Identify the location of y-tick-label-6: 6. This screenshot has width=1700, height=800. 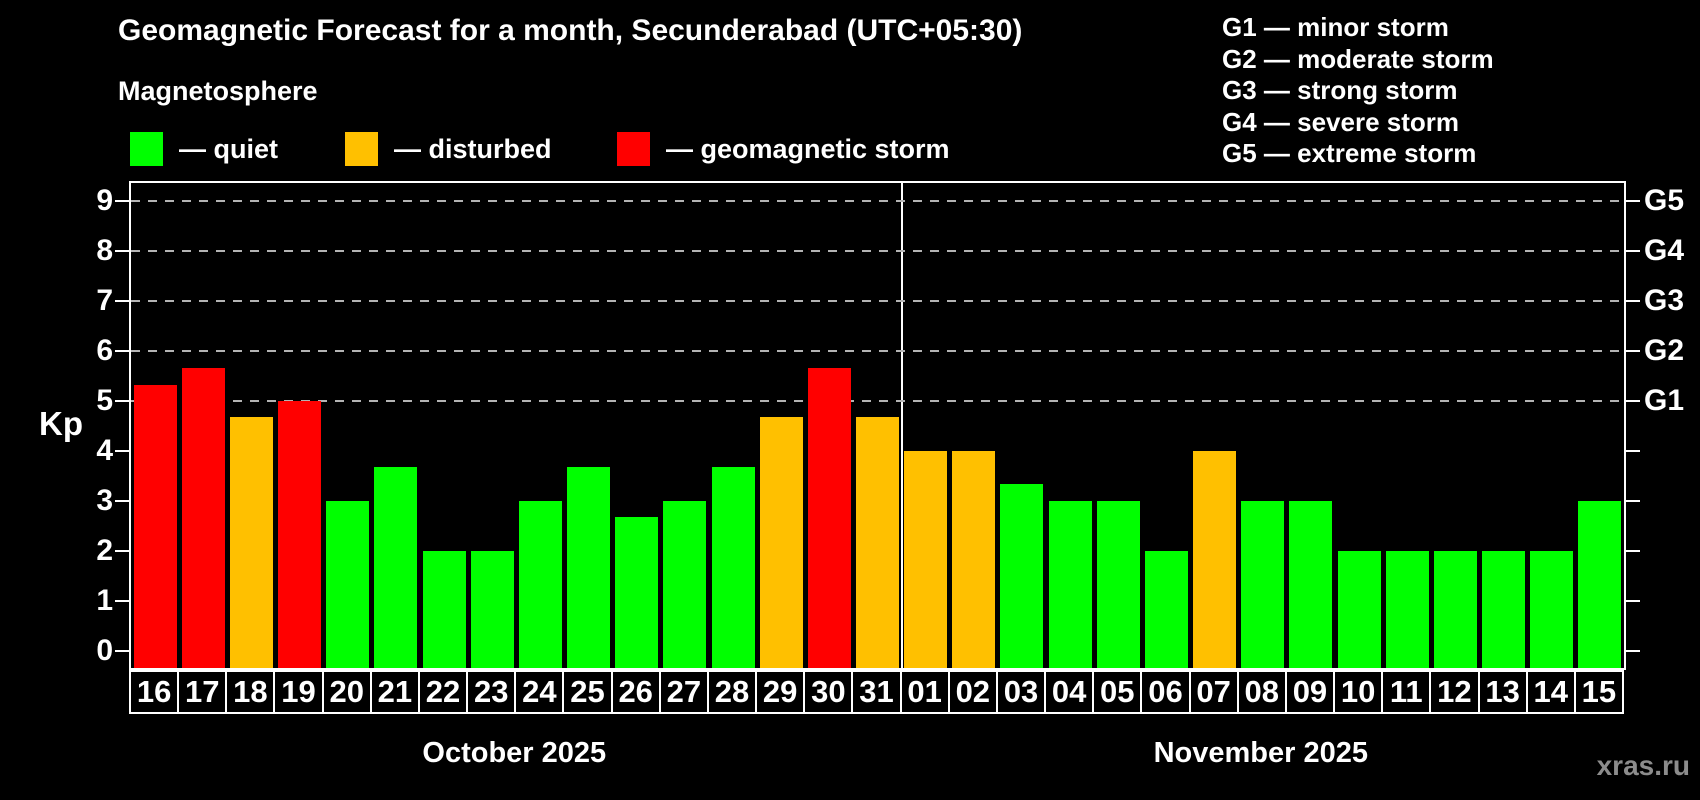
(104, 351).